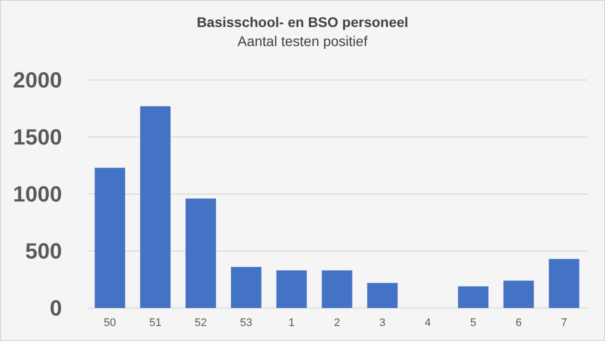 This screenshot has height=341, width=605. Describe the element at coordinates (519, 323) in the screenshot. I see `x-tick-label: 6` at that location.